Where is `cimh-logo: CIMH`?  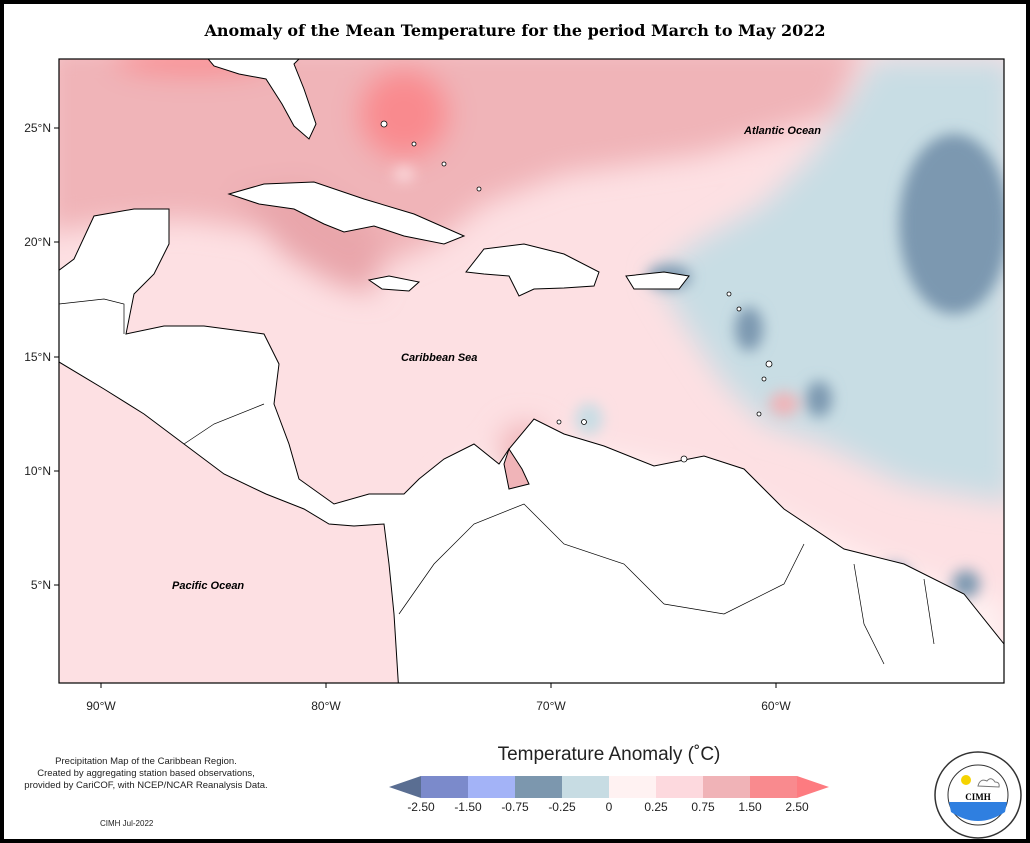 cimh-logo: CIMH is located at coordinates (978, 795).